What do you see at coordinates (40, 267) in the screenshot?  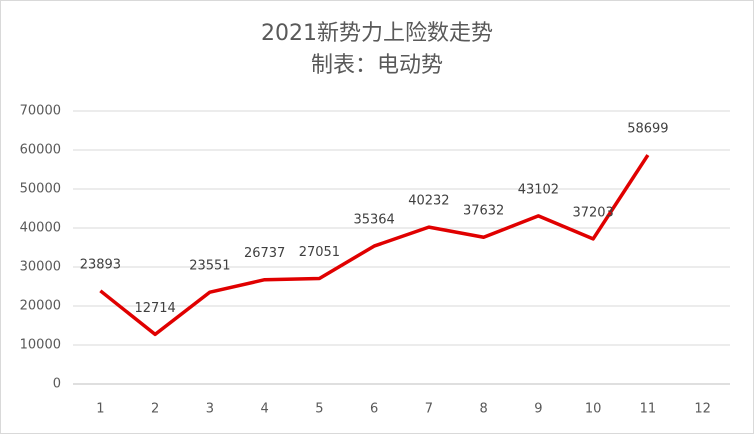 I see `y-tick-label: 30000` at bounding box center [40, 267].